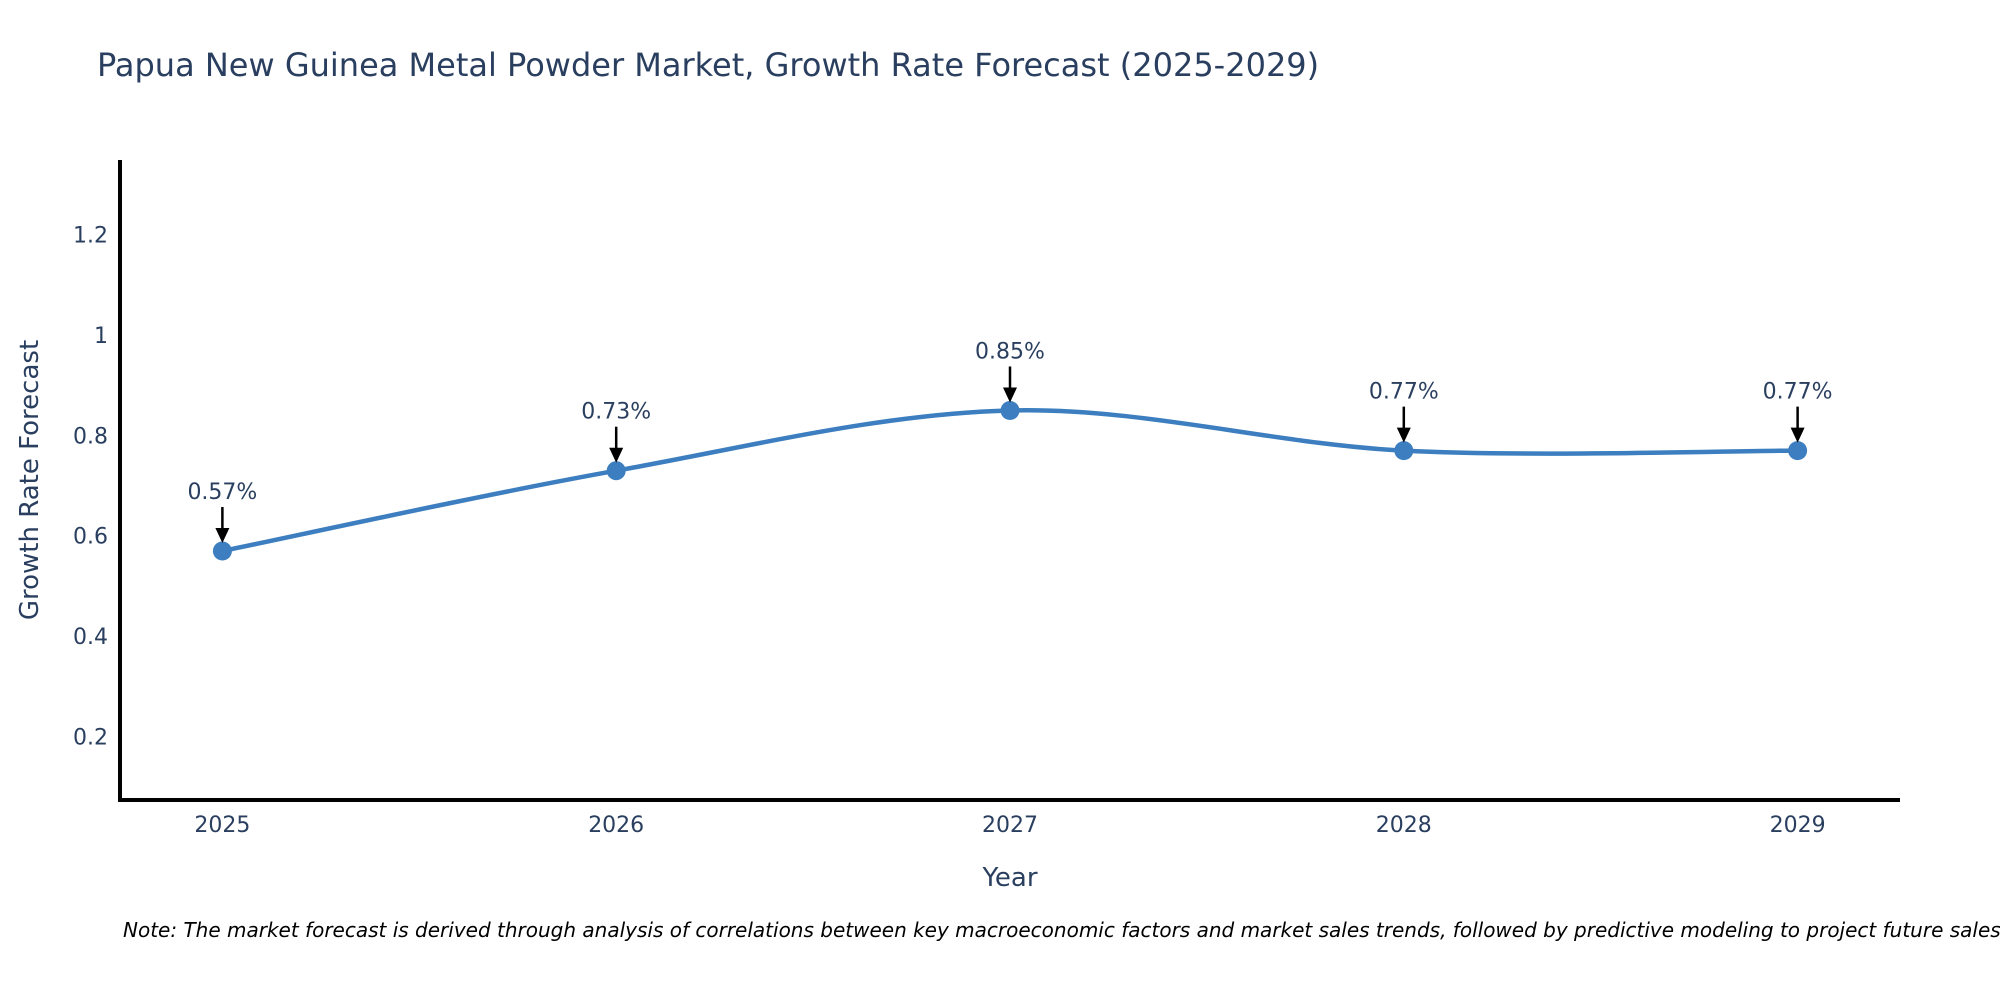  What do you see at coordinates (616, 825) in the screenshot?
I see `x-tick-label: 2026` at bounding box center [616, 825].